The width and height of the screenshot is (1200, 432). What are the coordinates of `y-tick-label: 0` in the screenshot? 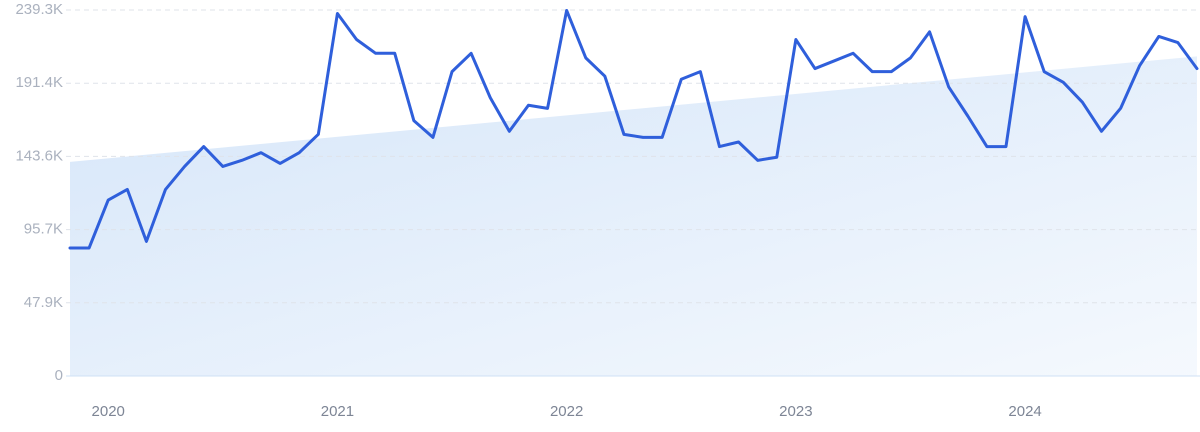 It's located at (59, 375).